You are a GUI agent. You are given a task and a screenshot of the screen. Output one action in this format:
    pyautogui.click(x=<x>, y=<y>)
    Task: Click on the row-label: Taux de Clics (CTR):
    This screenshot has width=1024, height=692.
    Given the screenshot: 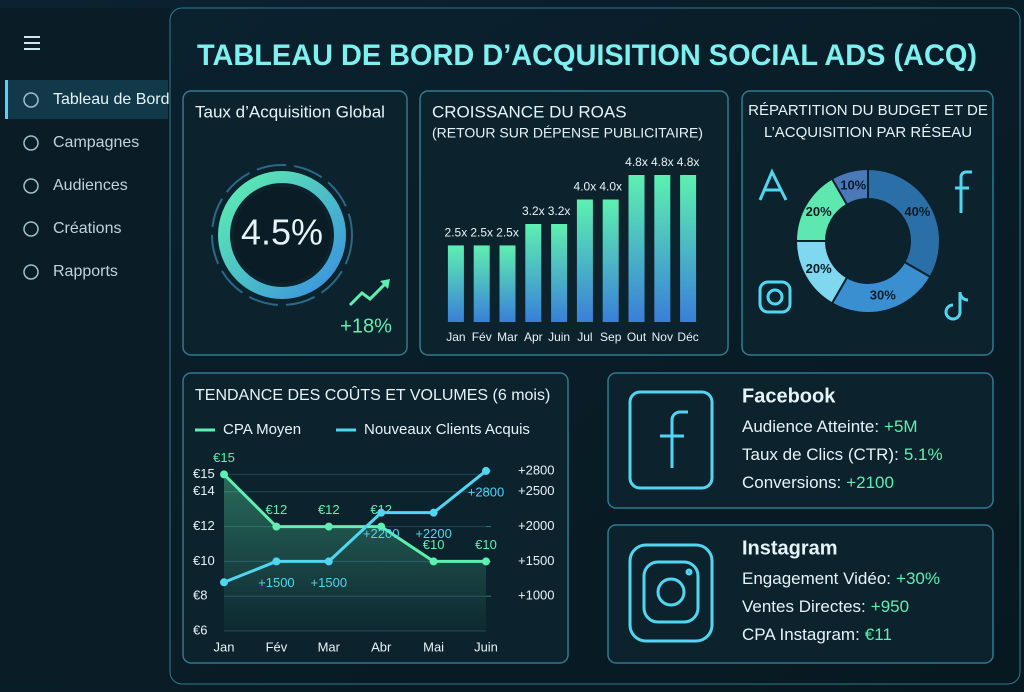 What is the action you would take?
    pyautogui.click(x=820, y=454)
    